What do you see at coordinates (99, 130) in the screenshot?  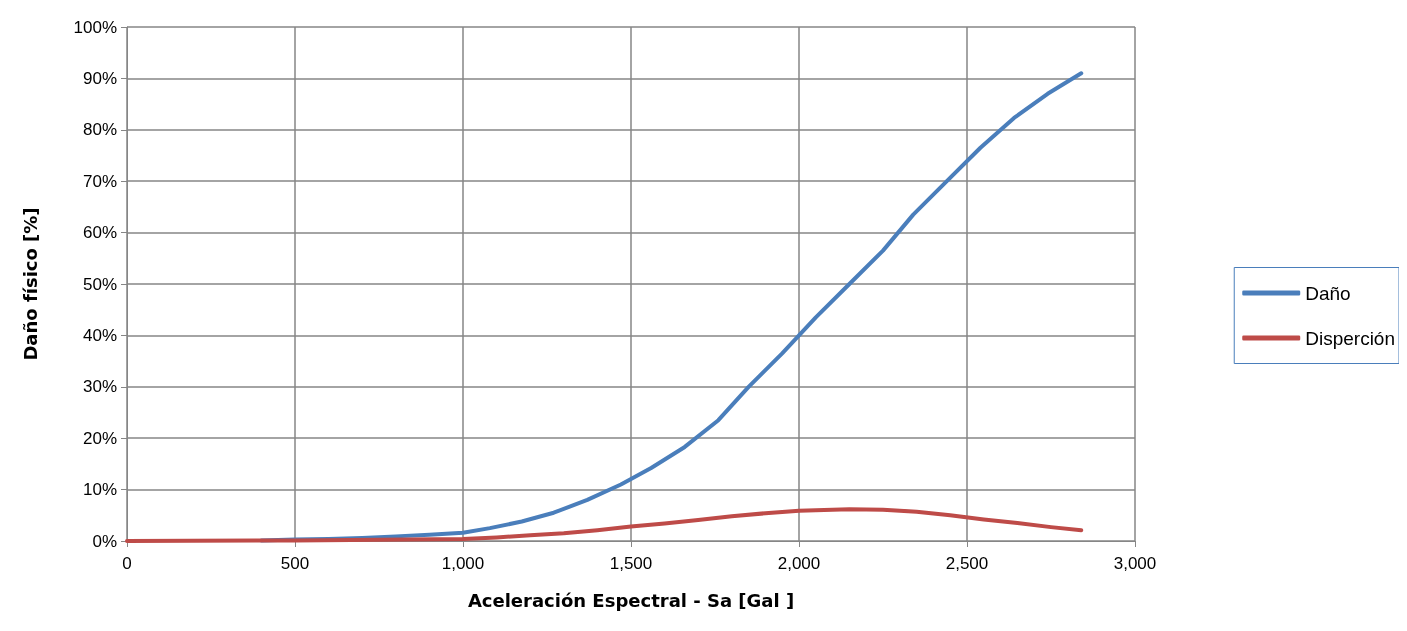 I see `y-tick-label: 80%` at bounding box center [99, 130].